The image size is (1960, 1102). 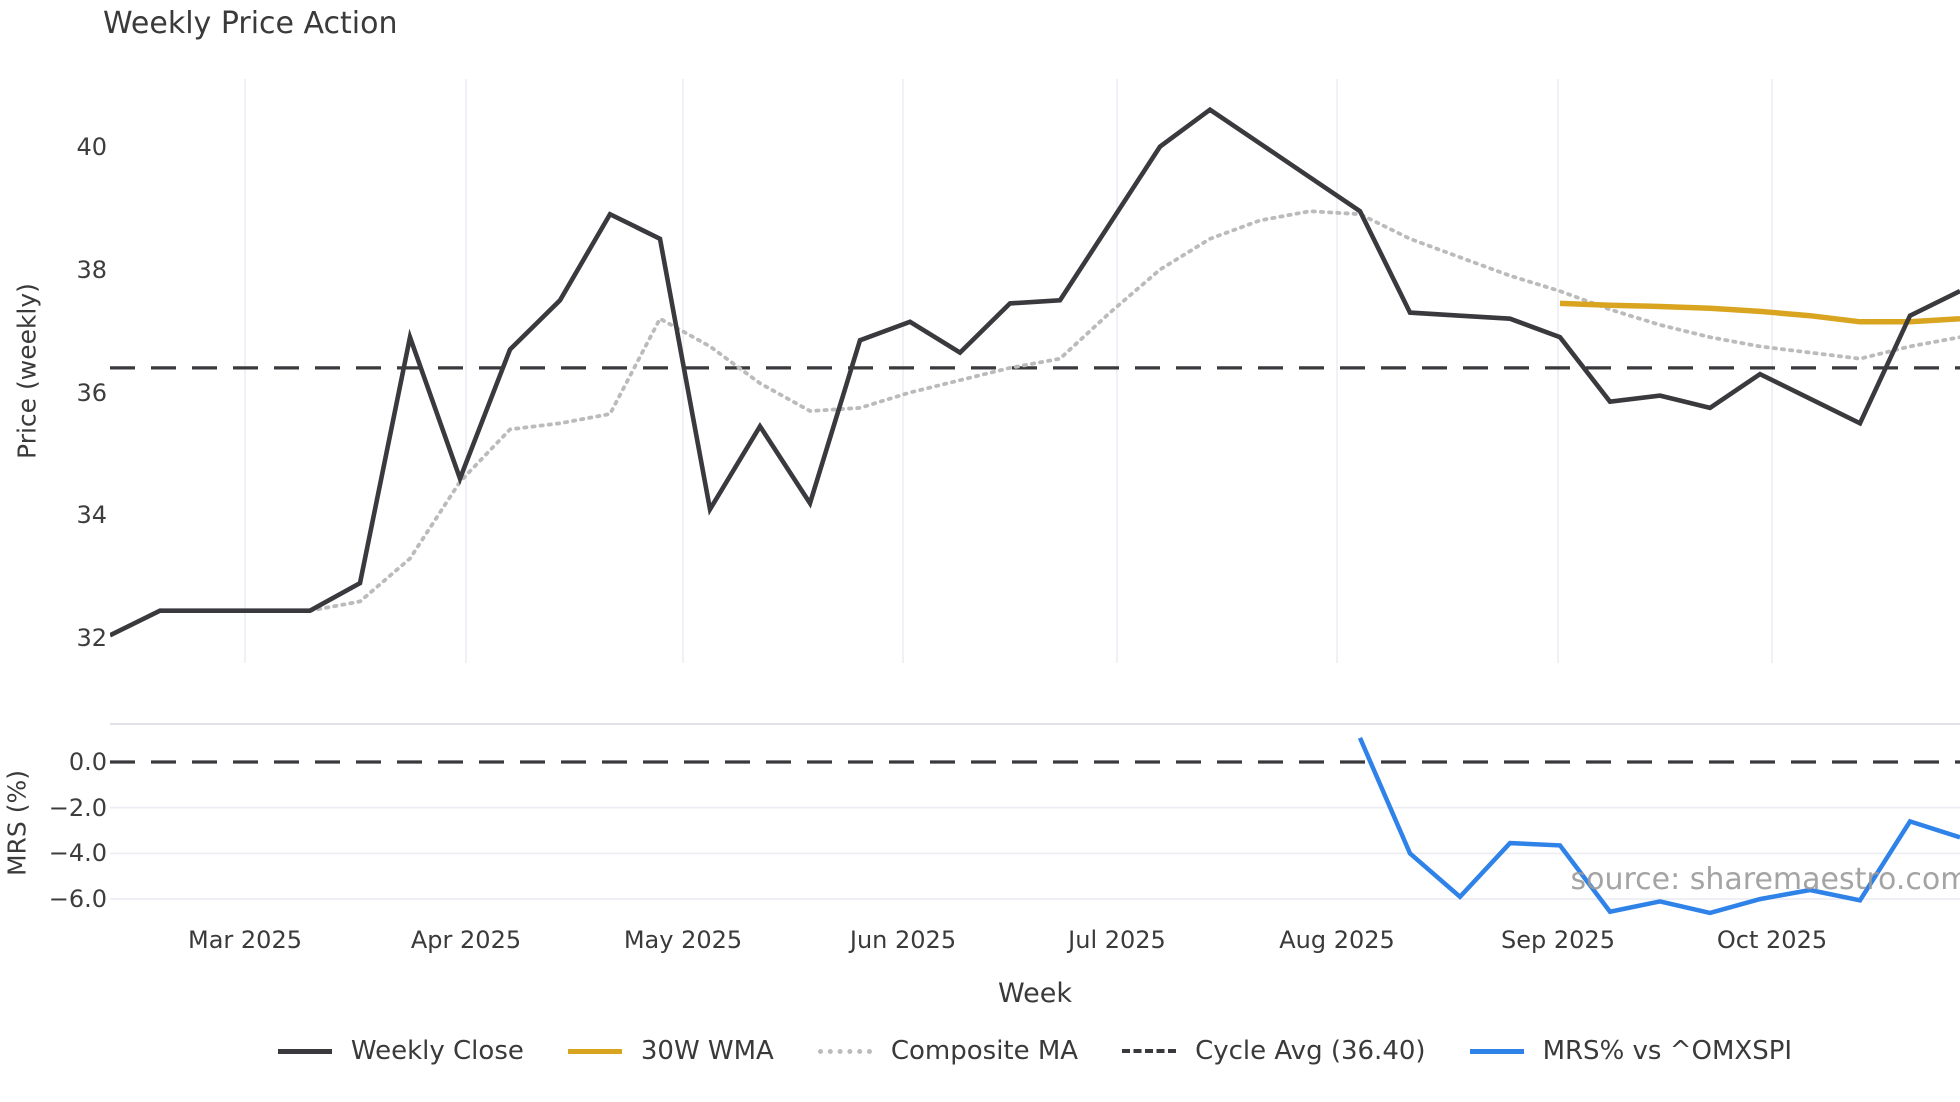 I want to click on x-tick-apr-2025: Apr 2025, so click(x=466, y=940).